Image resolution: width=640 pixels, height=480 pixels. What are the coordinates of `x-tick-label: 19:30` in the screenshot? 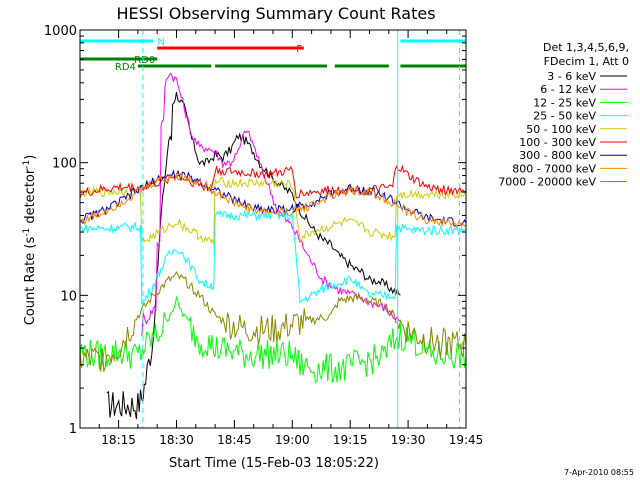 It's located at (408, 440).